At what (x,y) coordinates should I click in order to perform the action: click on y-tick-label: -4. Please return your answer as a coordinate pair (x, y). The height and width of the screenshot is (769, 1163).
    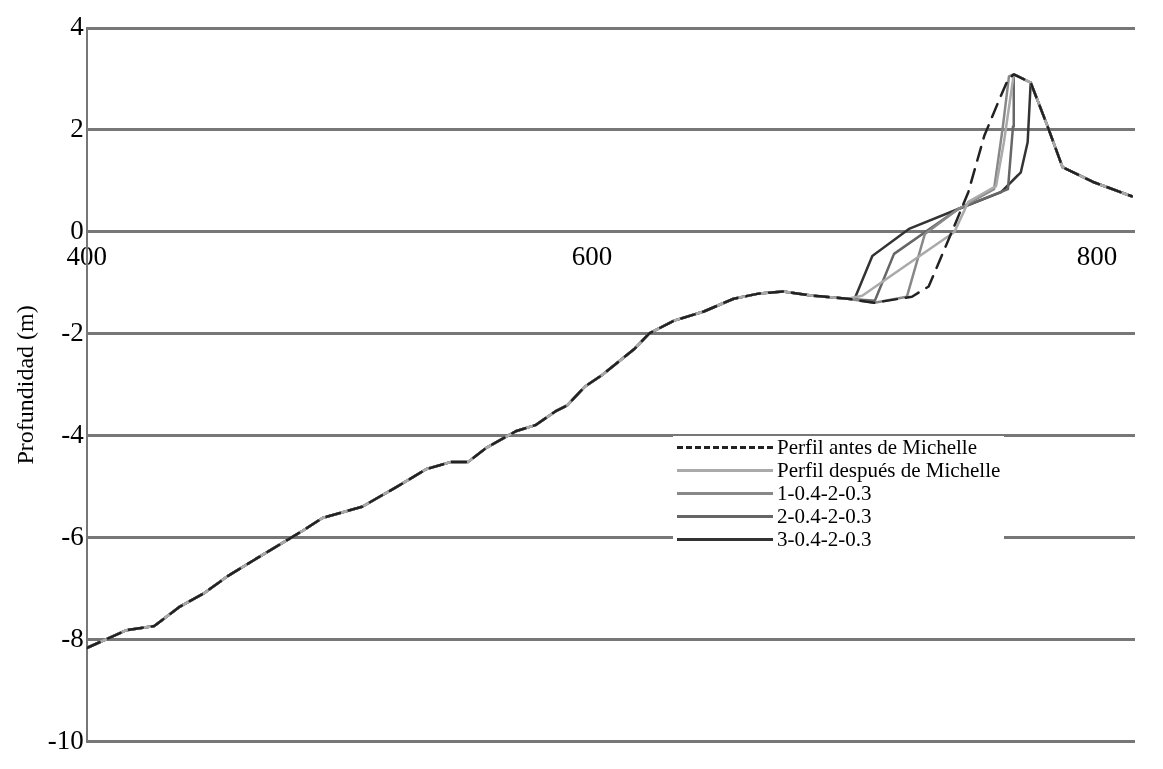
    Looking at the image, I should click on (73, 433).